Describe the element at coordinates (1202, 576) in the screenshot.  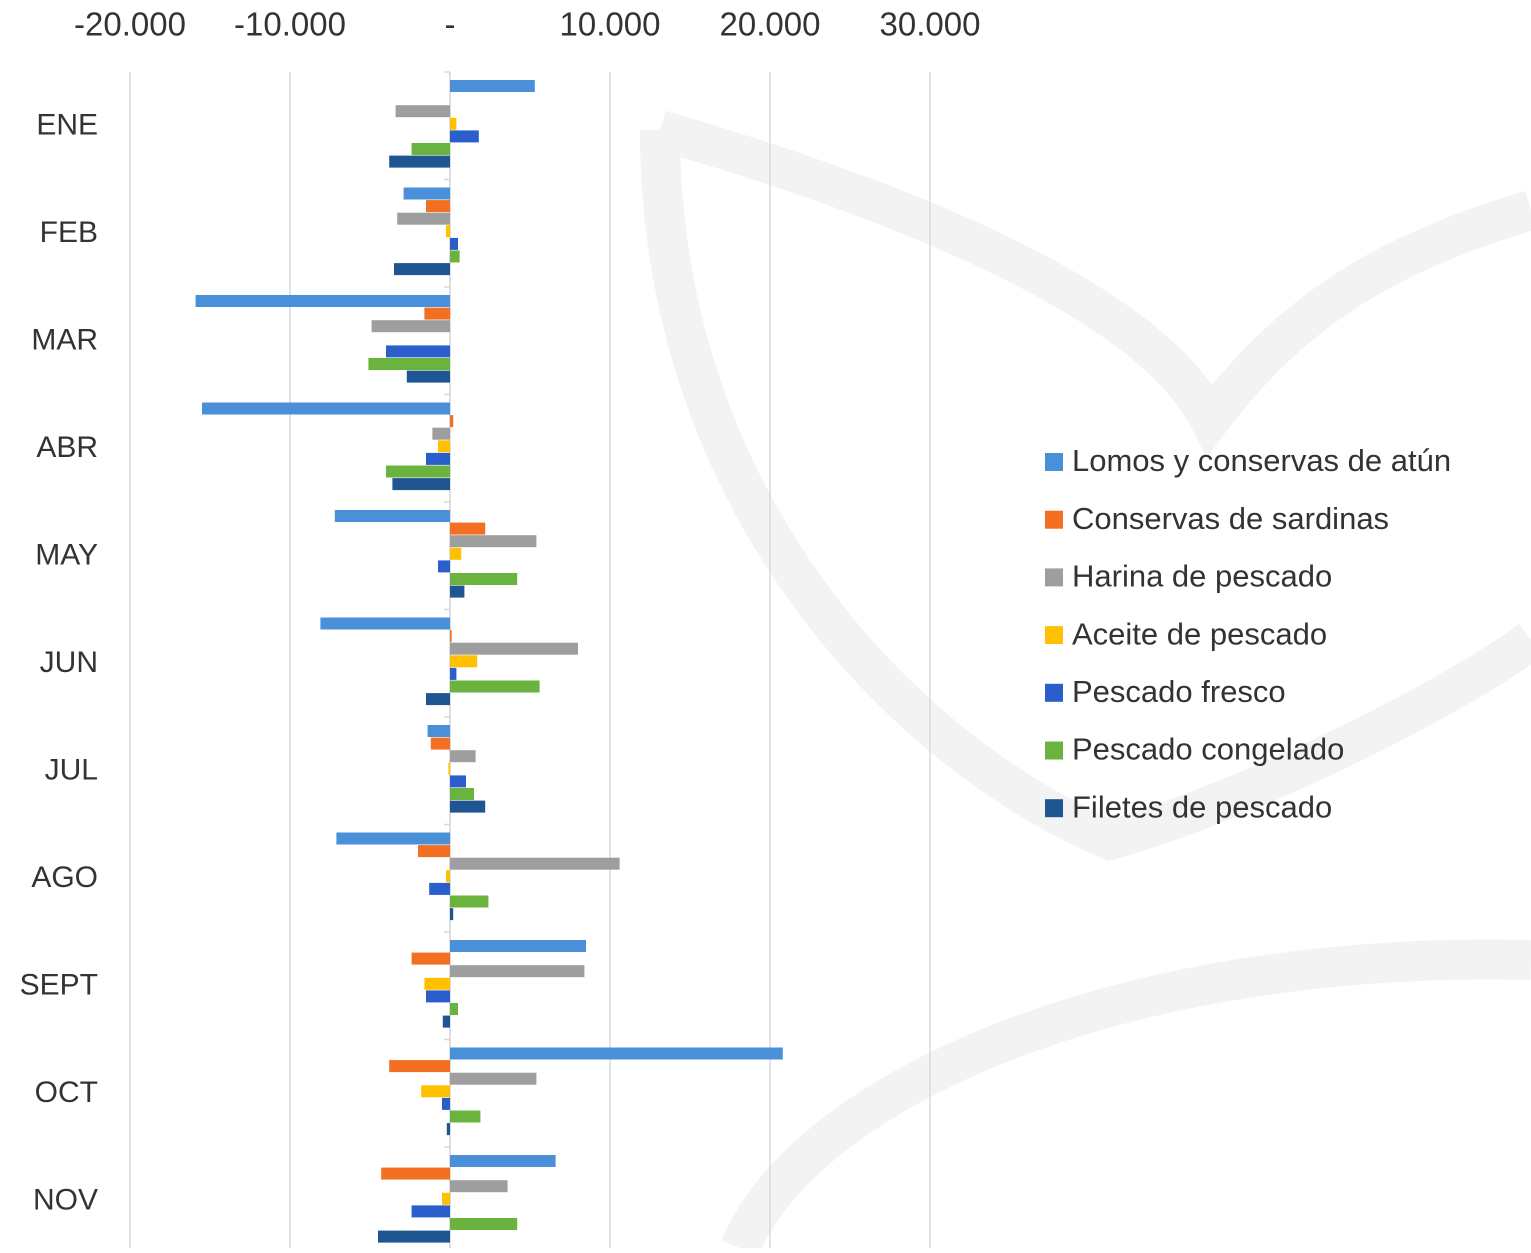
I see `legend-label: Harina de pescado` at that location.